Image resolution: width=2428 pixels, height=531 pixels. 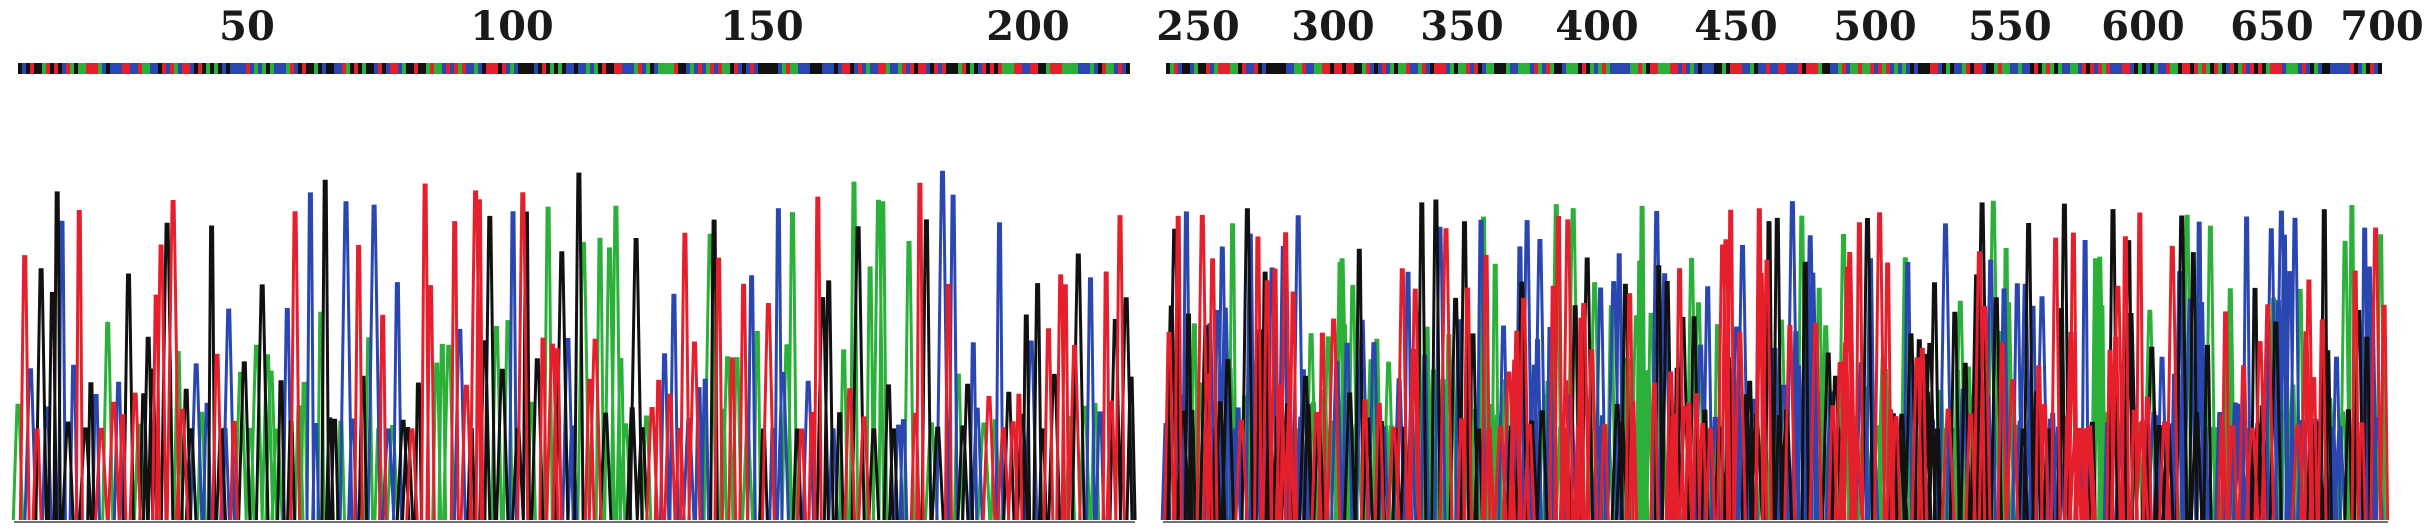 What do you see at coordinates (762, 26) in the screenshot?
I see `tick-label-150: 150` at bounding box center [762, 26].